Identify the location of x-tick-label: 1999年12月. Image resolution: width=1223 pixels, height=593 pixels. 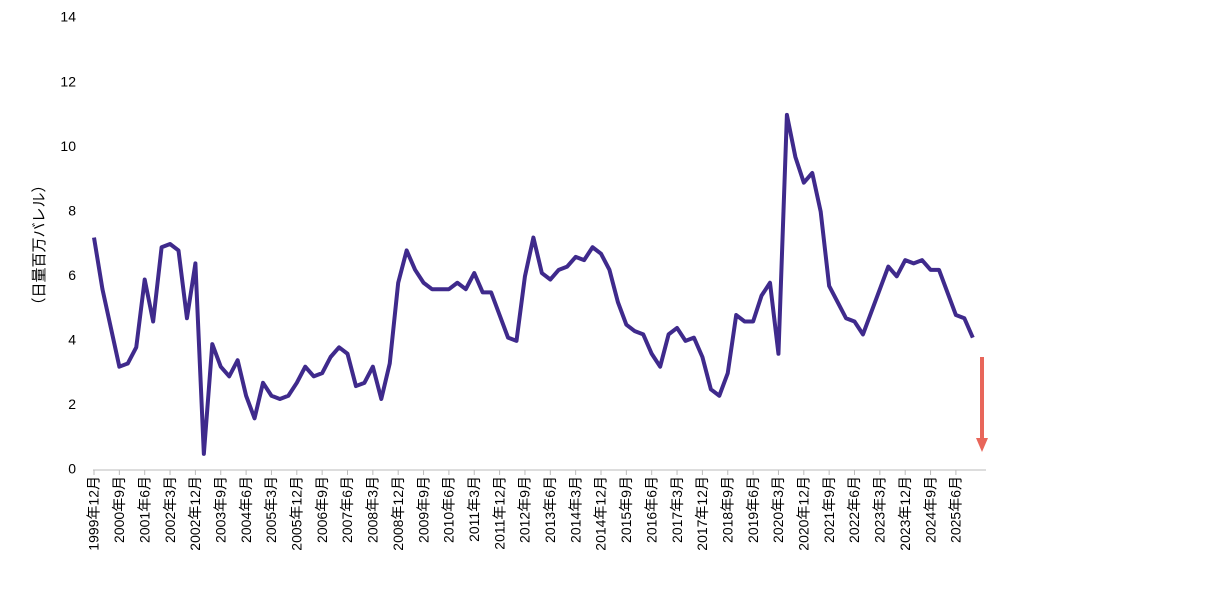
(94, 513).